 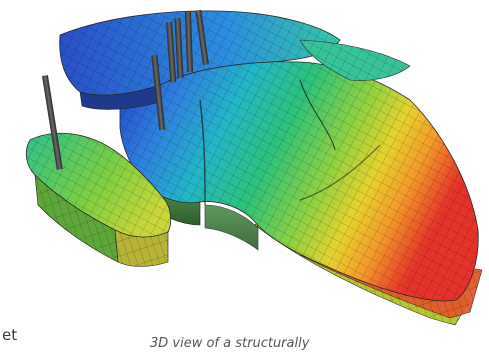 I want to click on left-structural-block, so click(x=98, y=199).